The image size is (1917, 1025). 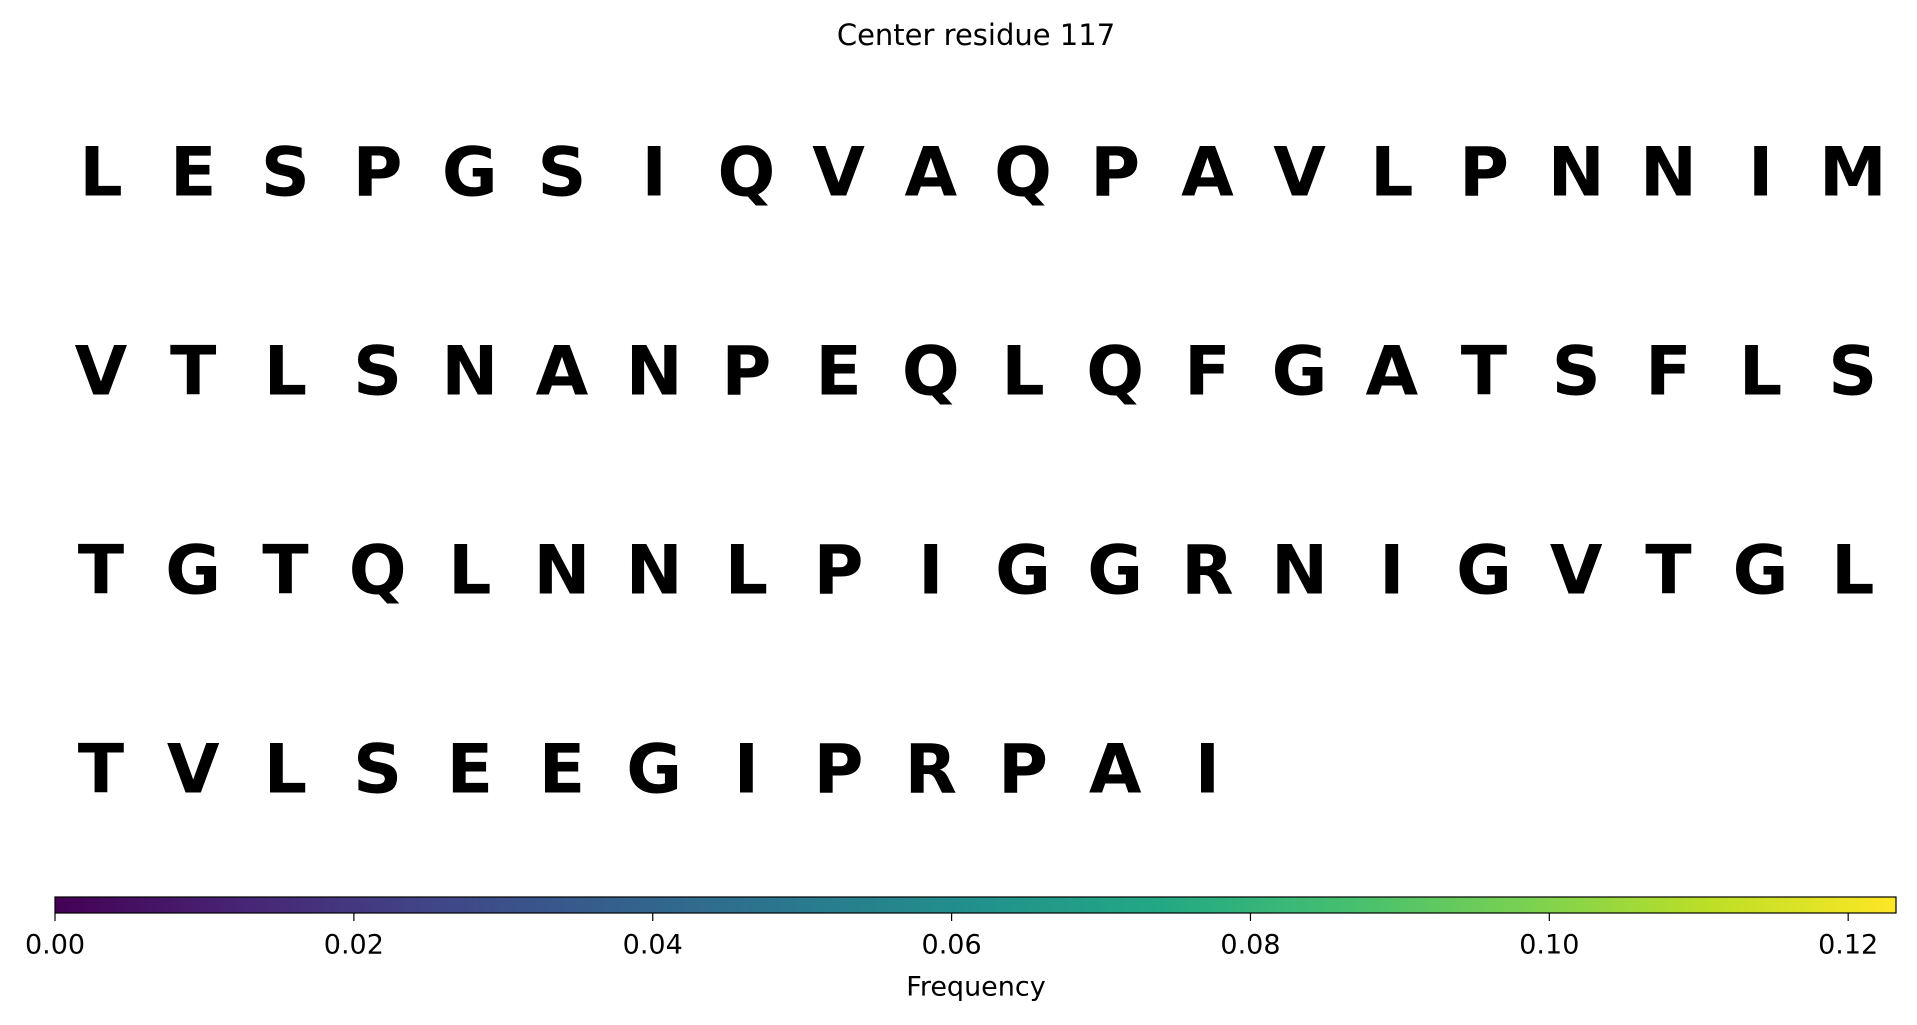 What do you see at coordinates (1250, 945) in the screenshot?
I see `colorbar-tick-label: 0.08` at bounding box center [1250, 945].